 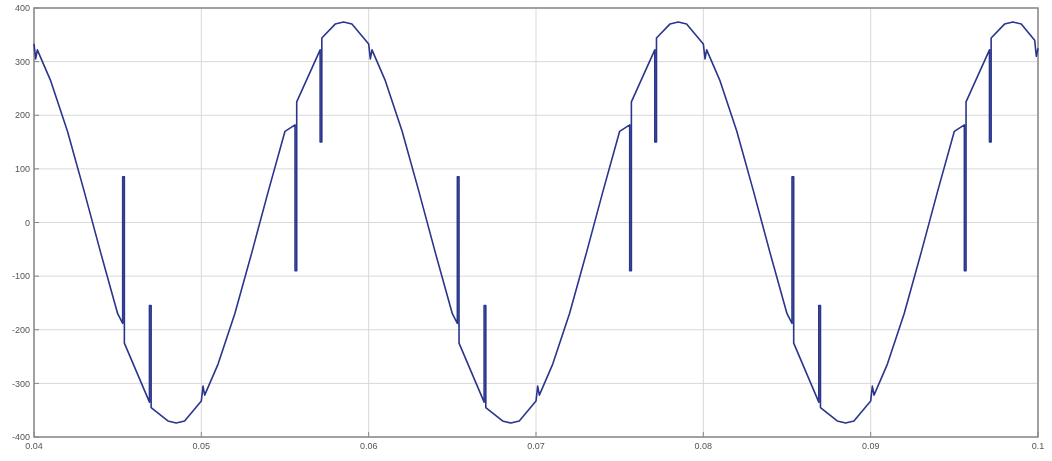 I want to click on y-tick-label: 400, so click(x=22, y=8).